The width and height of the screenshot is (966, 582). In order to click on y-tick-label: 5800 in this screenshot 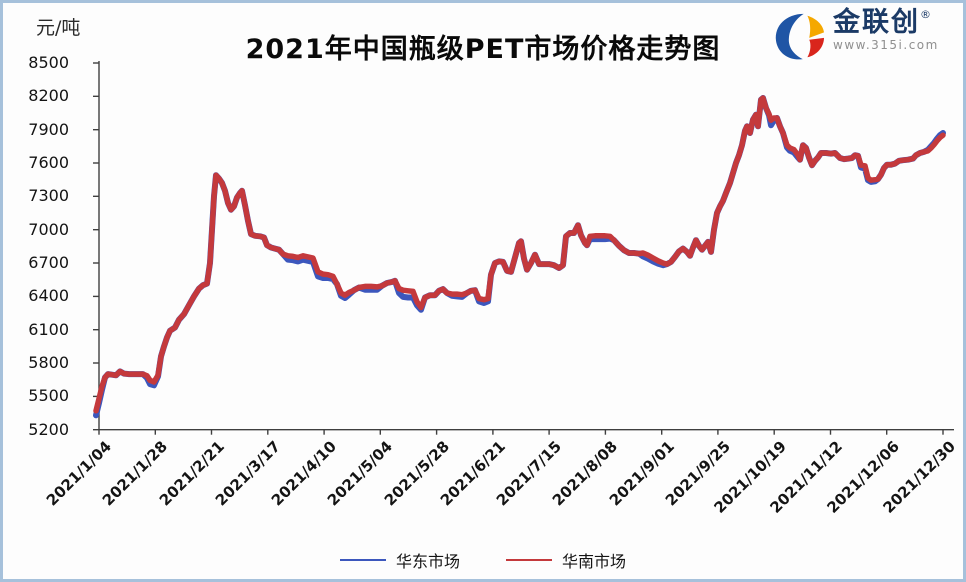, I will do `click(48, 362)`.